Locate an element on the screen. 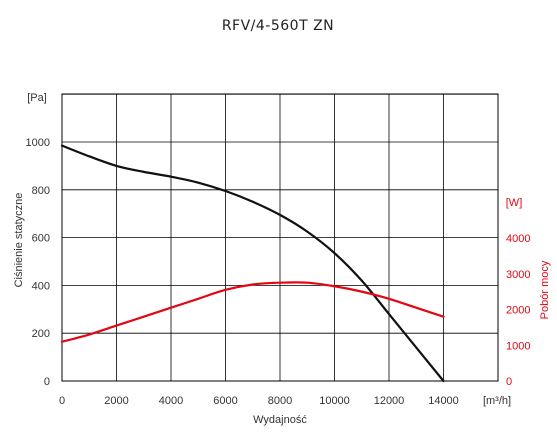 The width and height of the screenshot is (557, 434). y-left-tick-label: 0 is located at coordinates (47, 382).